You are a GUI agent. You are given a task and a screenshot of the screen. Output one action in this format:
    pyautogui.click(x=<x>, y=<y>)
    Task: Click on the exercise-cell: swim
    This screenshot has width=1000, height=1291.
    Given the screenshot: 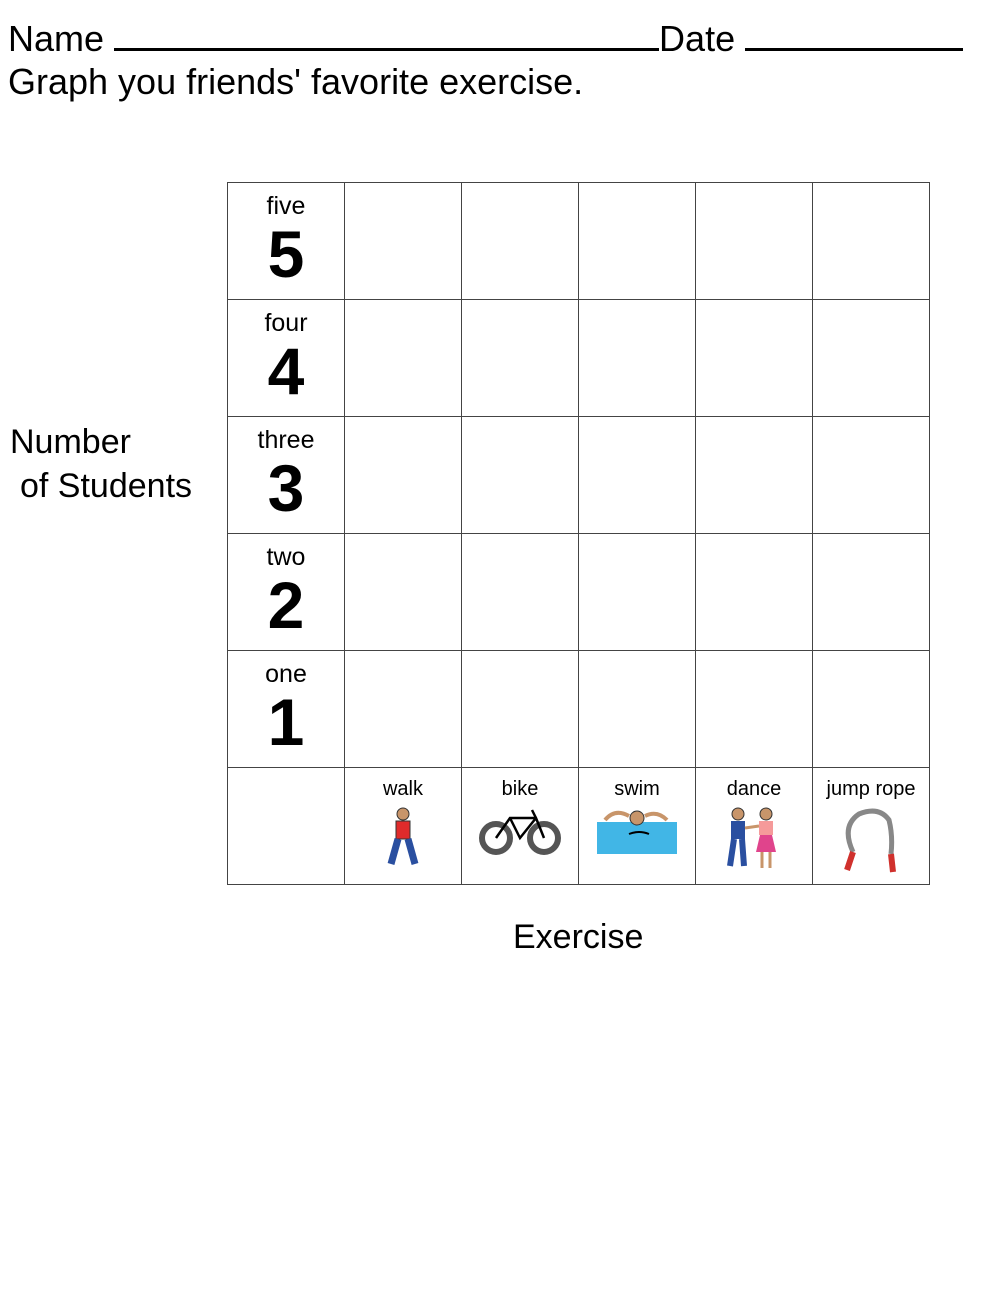 What is the action you would take?
    pyautogui.click(x=637, y=826)
    